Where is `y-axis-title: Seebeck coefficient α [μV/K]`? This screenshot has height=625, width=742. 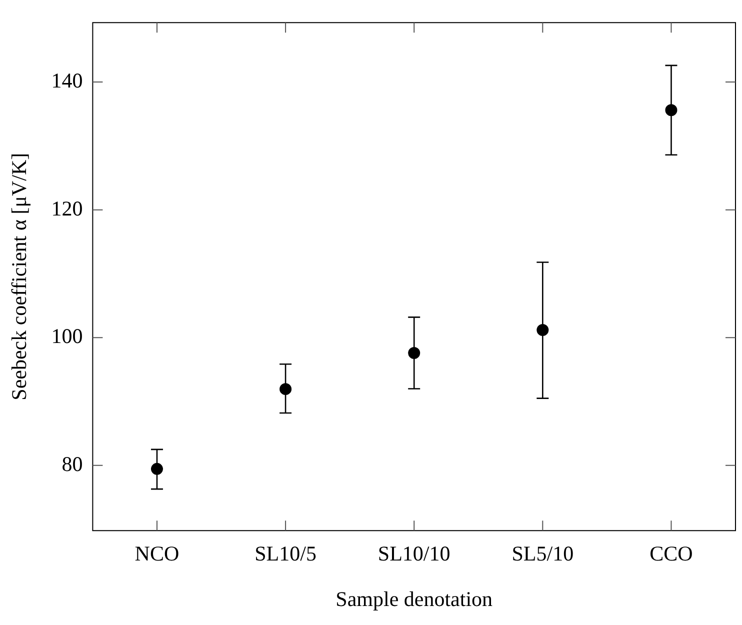 y-axis-title: Seebeck coefficient α [μV/K] is located at coordinates (19, 276).